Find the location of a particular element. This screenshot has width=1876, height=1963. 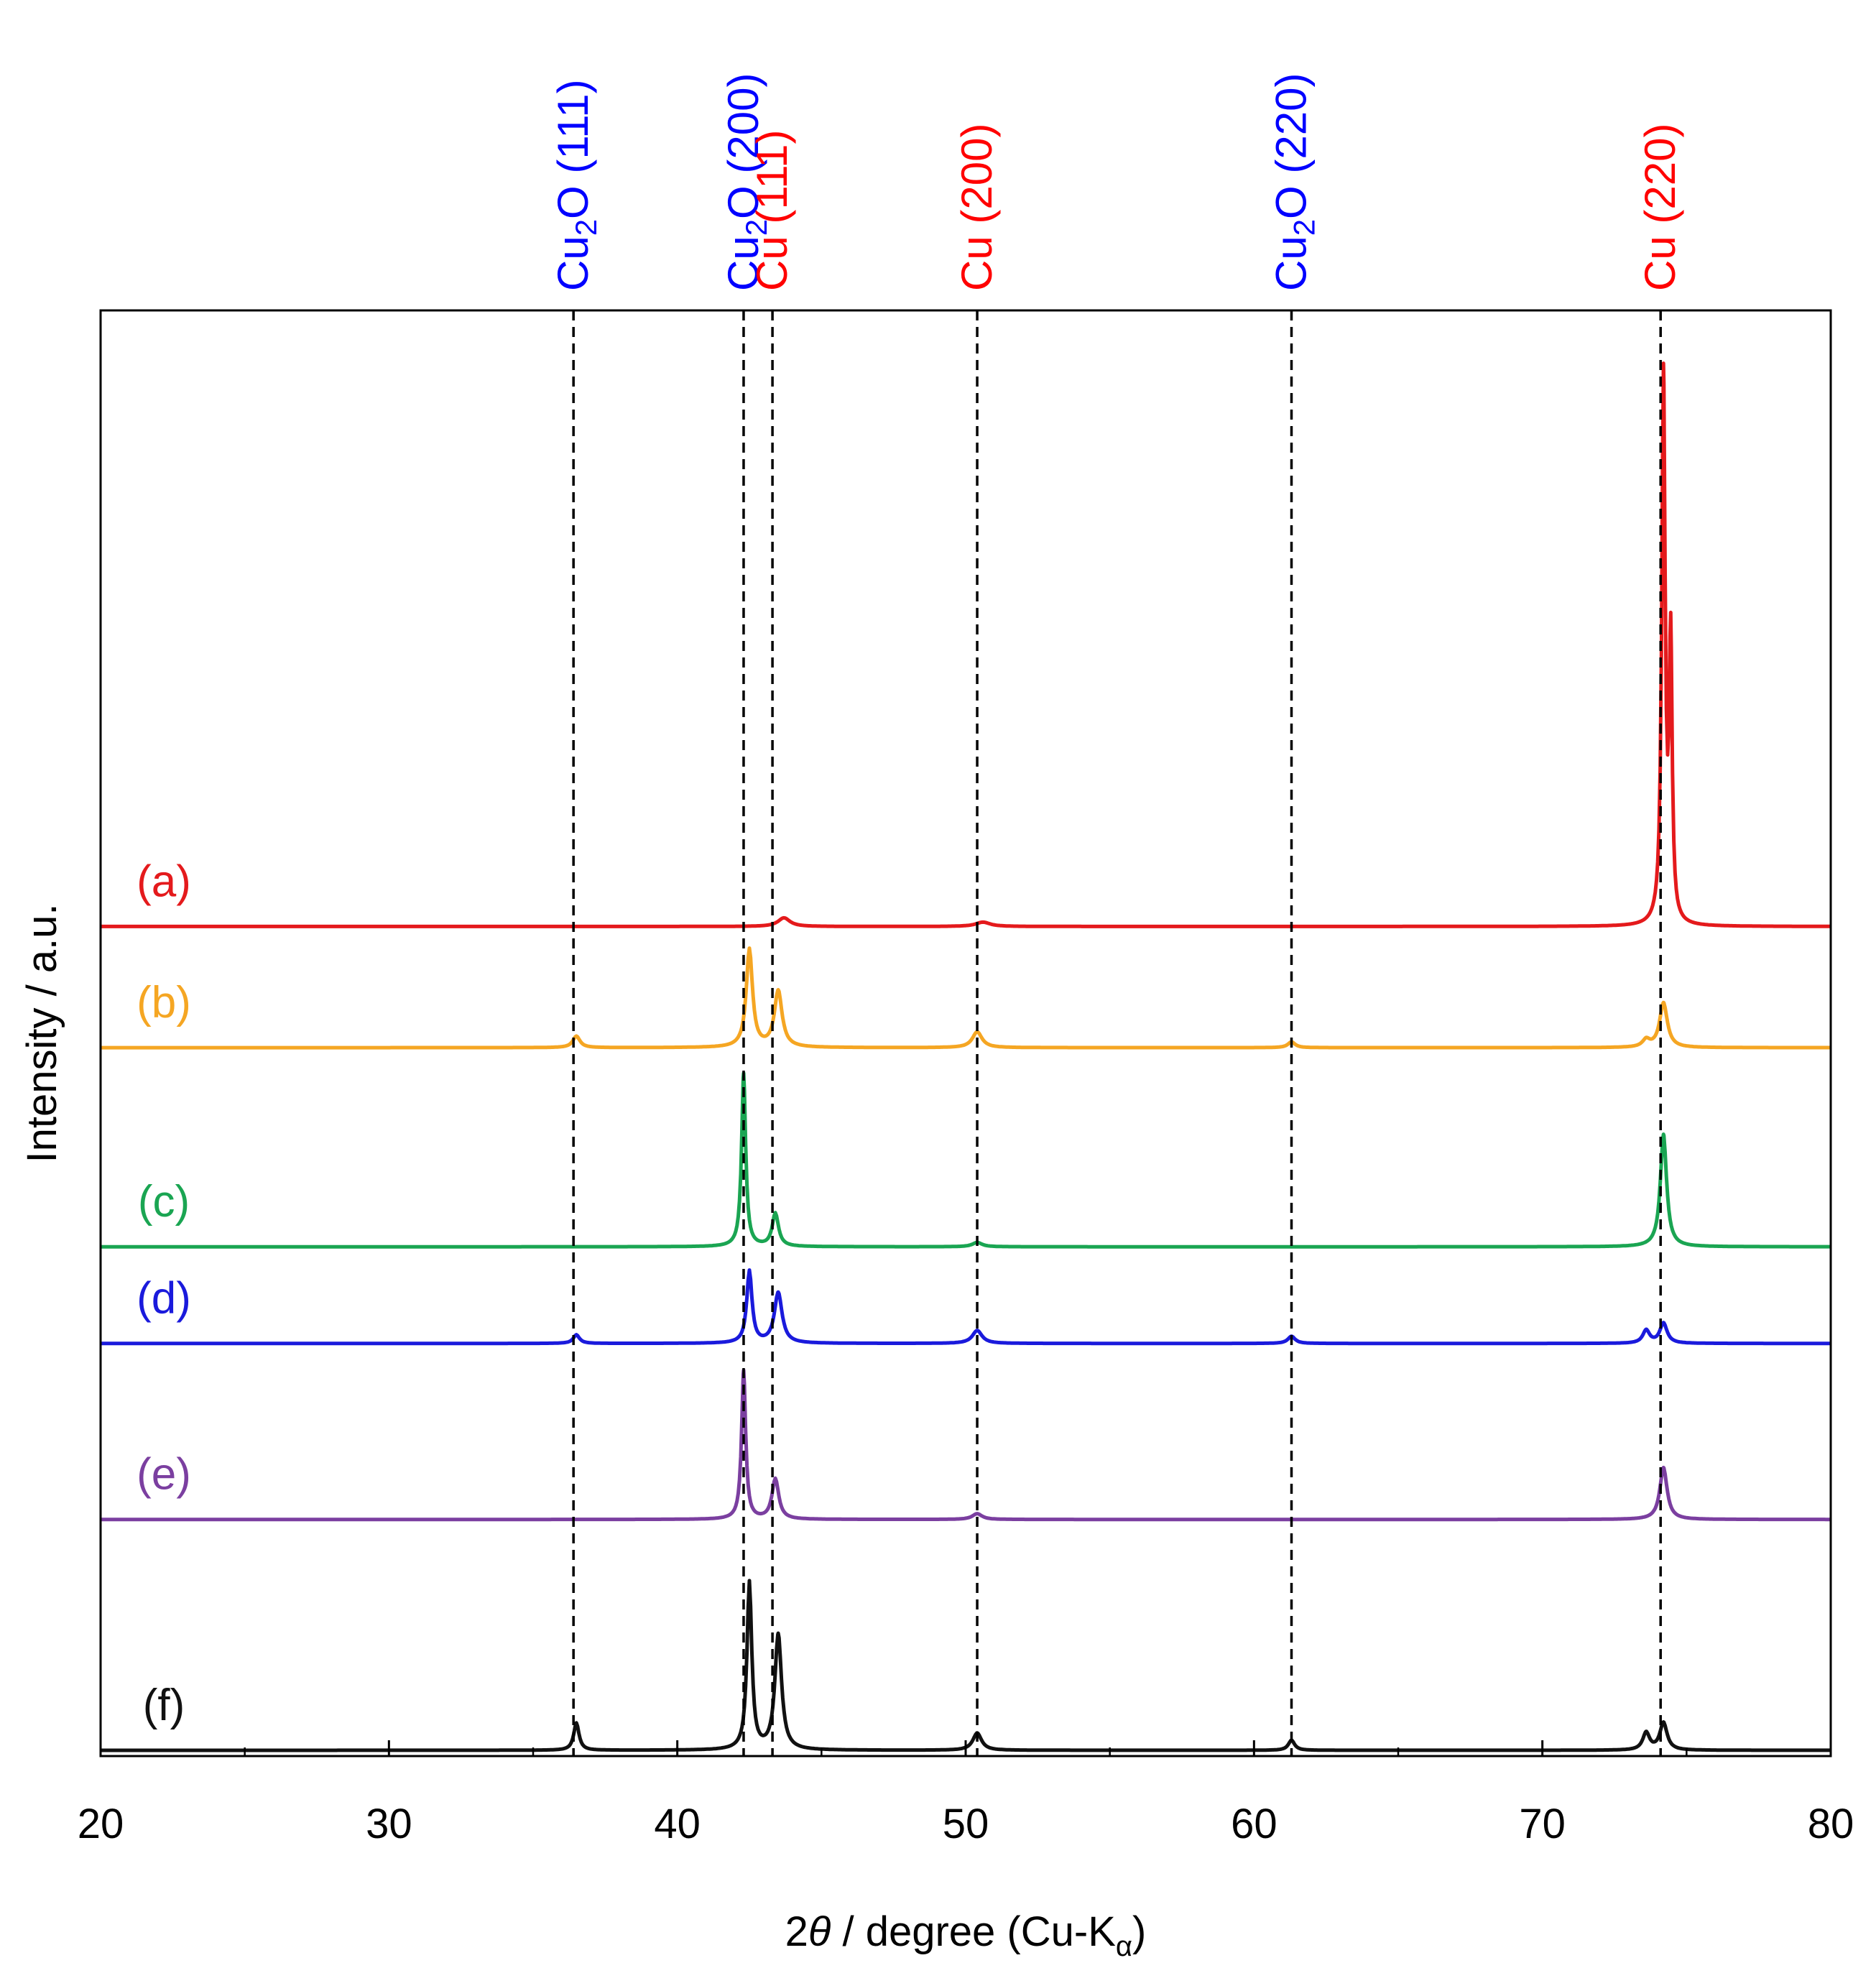

series-label-e: (e) is located at coordinates (164, 1475).